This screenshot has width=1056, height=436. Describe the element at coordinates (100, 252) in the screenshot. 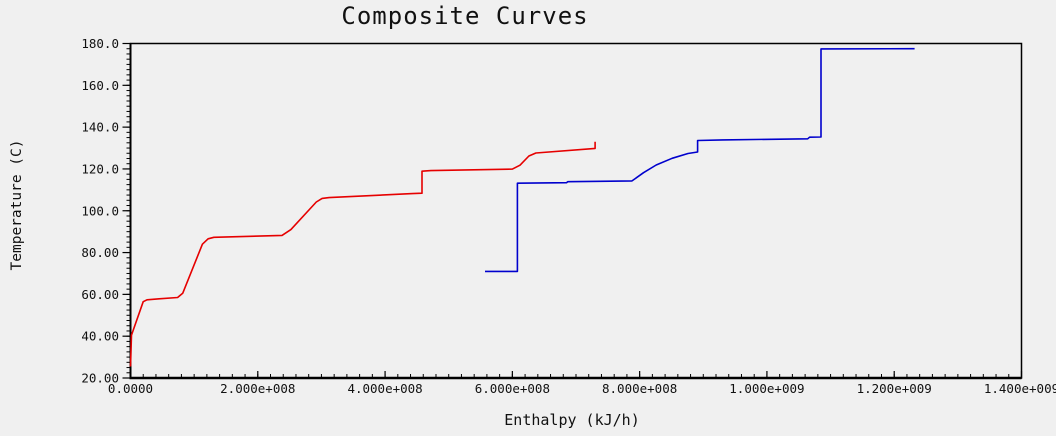

I see `y-tick-label: 80.00` at that location.